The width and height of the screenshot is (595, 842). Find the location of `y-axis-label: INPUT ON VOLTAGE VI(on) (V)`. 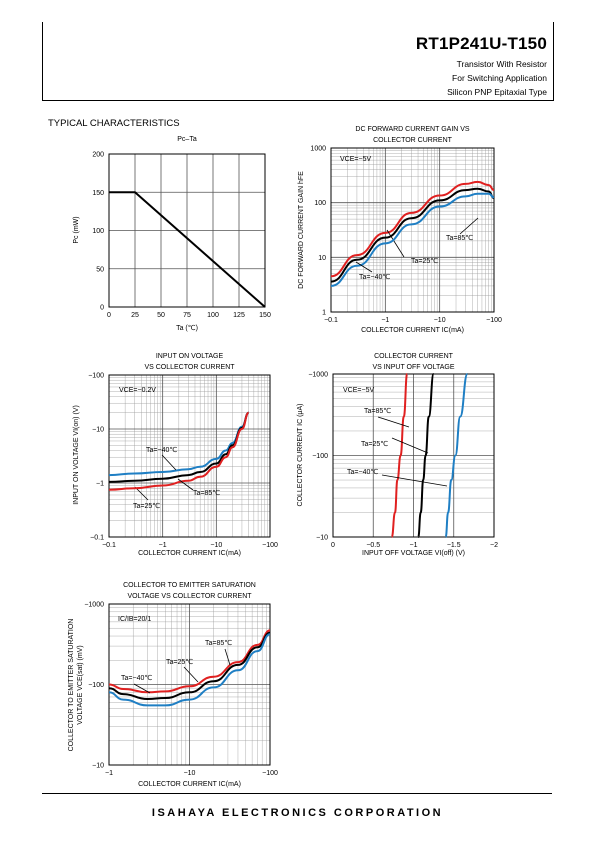

y-axis-label: INPUT ON VOLTAGE VI(on) (V) is located at coordinates (76, 455).